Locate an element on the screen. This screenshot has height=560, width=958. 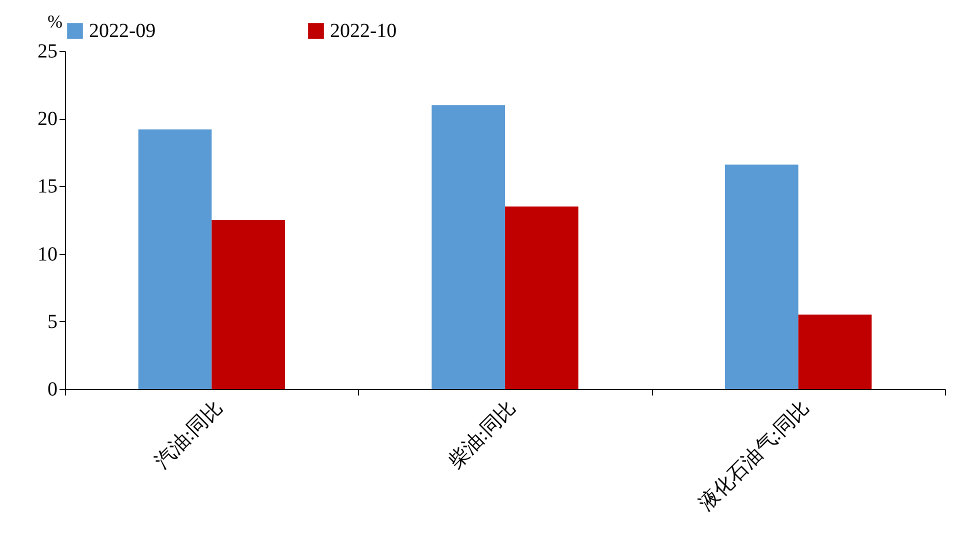
legend-label: 2022-10 is located at coordinates (363, 31).